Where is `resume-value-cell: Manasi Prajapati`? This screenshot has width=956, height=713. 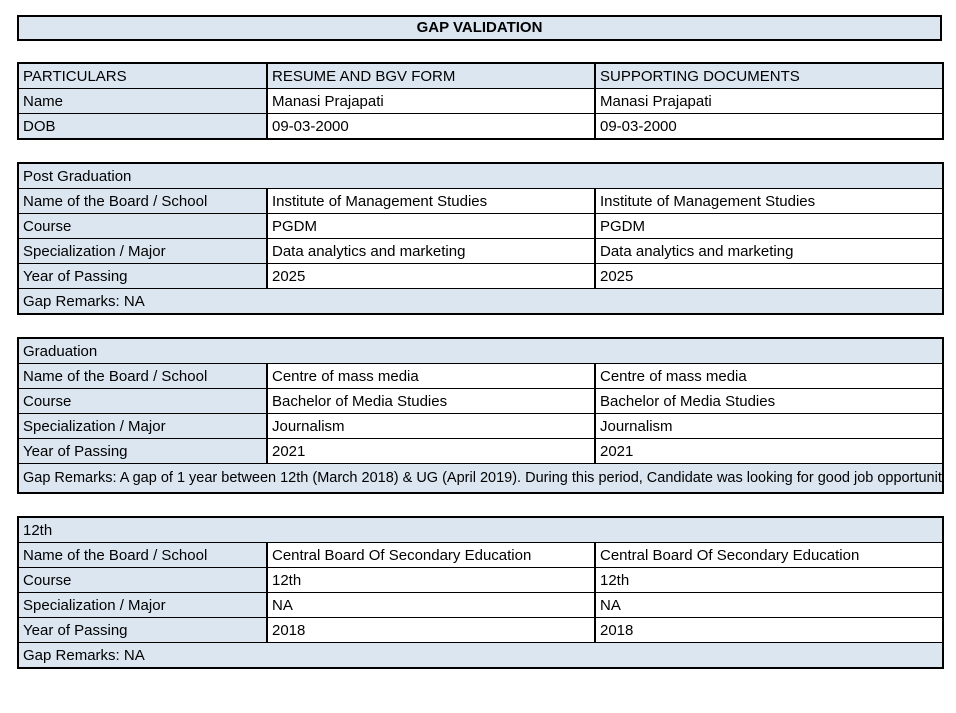 resume-value-cell: Manasi Prajapati is located at coordinates (431, 101).